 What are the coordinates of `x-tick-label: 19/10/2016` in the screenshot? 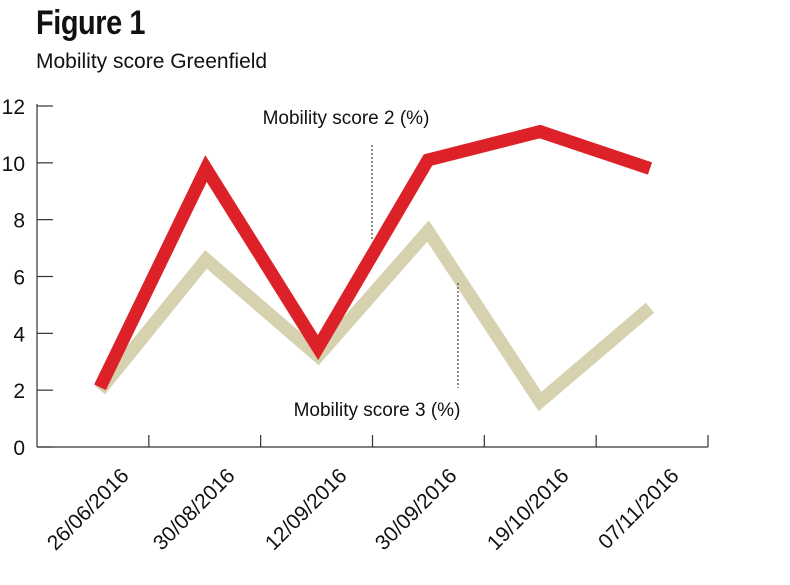 It's located at (528, 509).